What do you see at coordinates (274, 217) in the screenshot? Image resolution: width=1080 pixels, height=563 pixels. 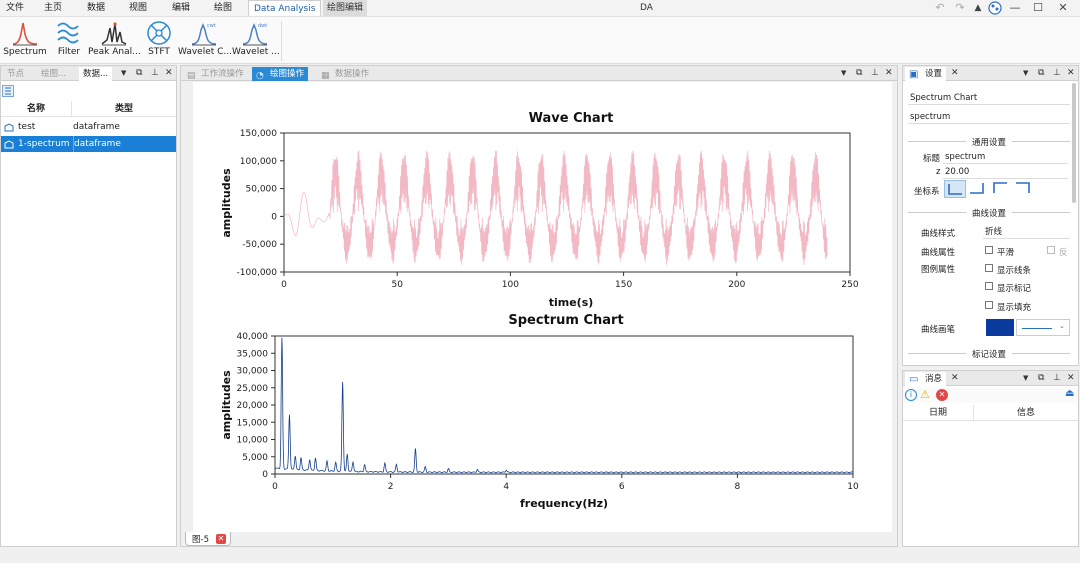 I see `wave-ytick-label: 0` at bounding box center [274, 217].